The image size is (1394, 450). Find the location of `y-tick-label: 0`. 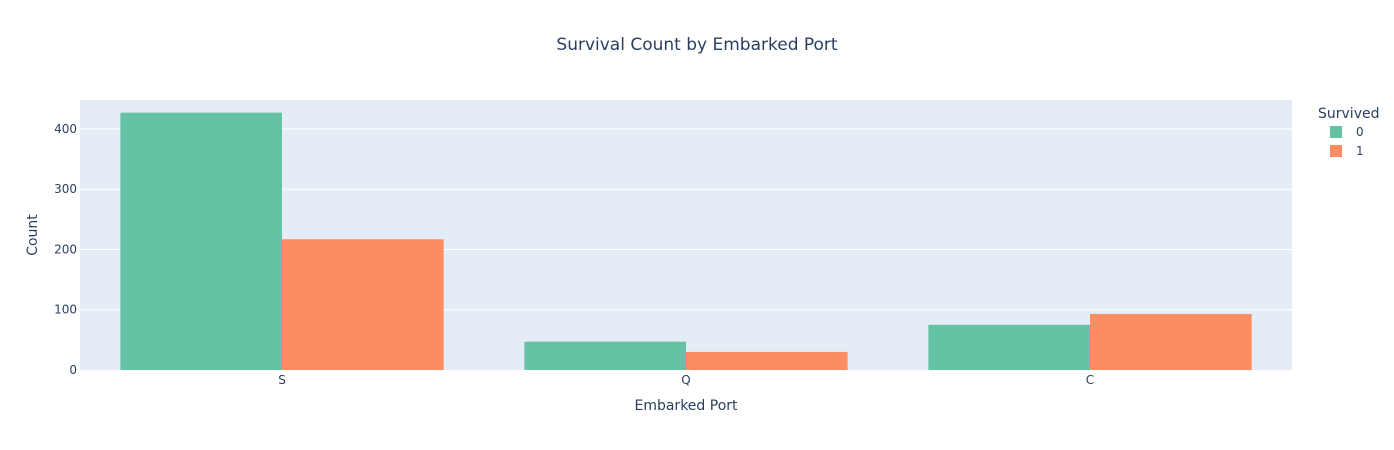

y-tick-label: 0 is located at coordinates (73, 370).